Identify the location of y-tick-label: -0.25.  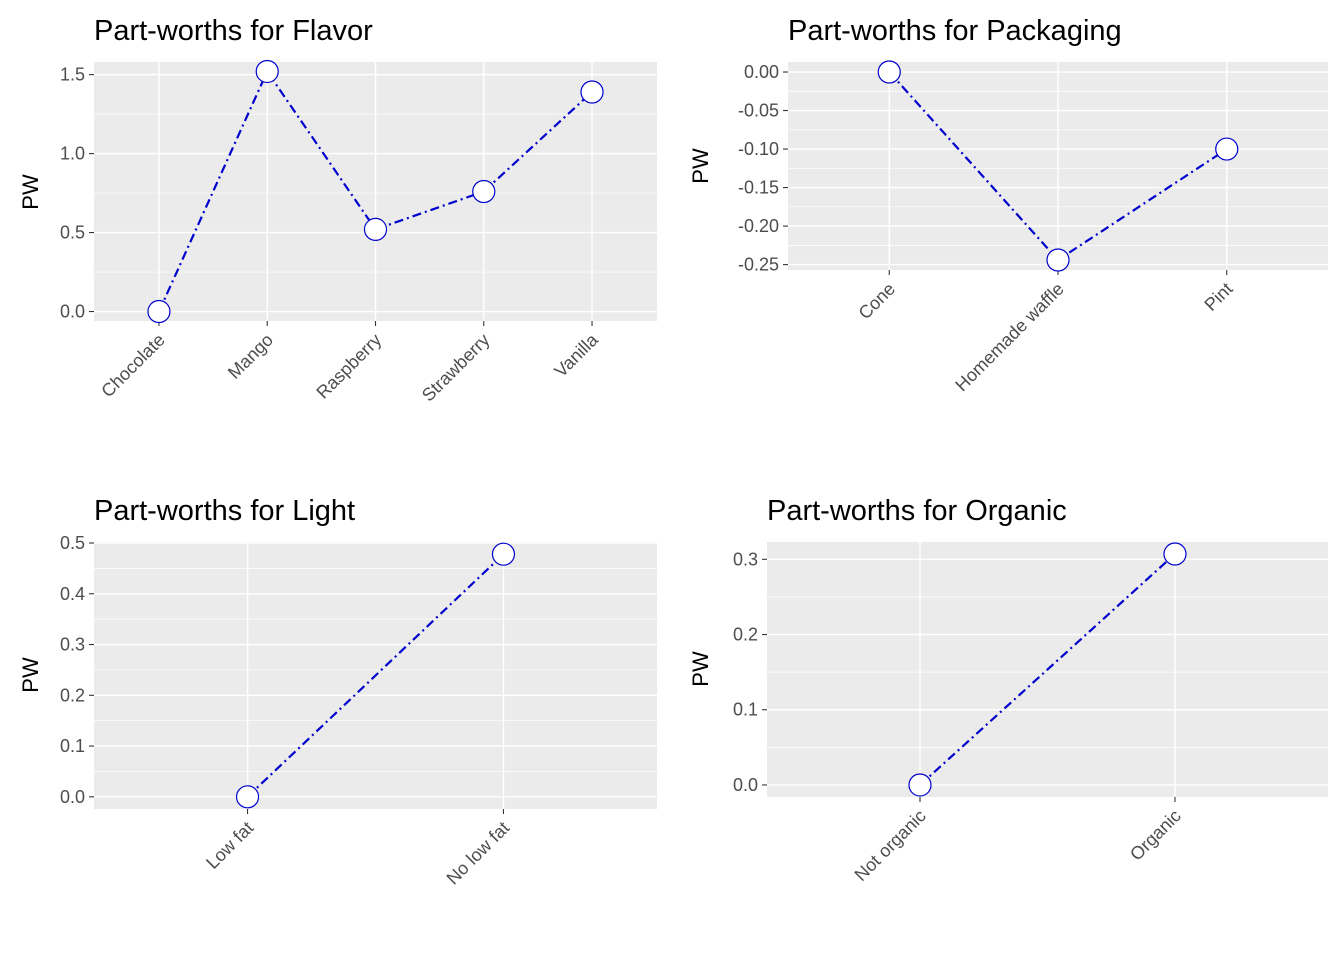
(758, 265).